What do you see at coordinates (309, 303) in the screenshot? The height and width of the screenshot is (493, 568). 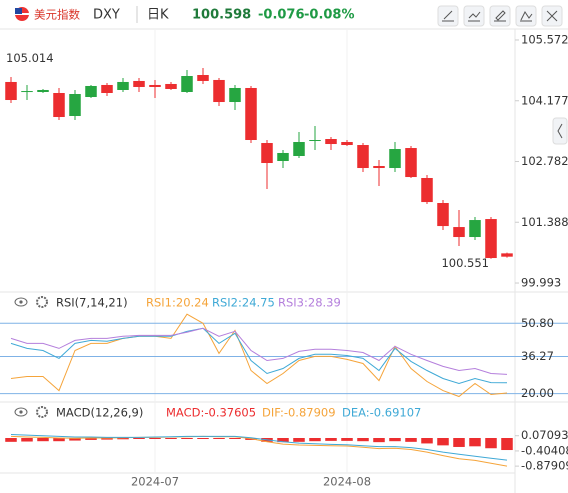 I see `legend-entry: RSI3:28.39` at bounding box center [309, 303].